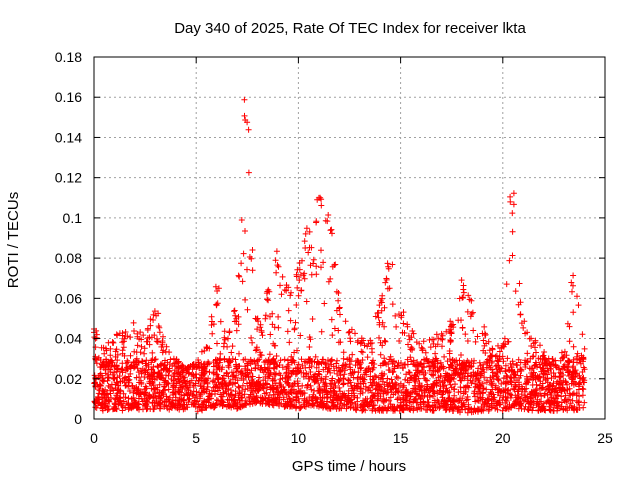 This screenshot has width=640, height=480. Describe the element at coordinates (68, 339) in the screenshot. I see `y-tick-label: 0.04` at that location.